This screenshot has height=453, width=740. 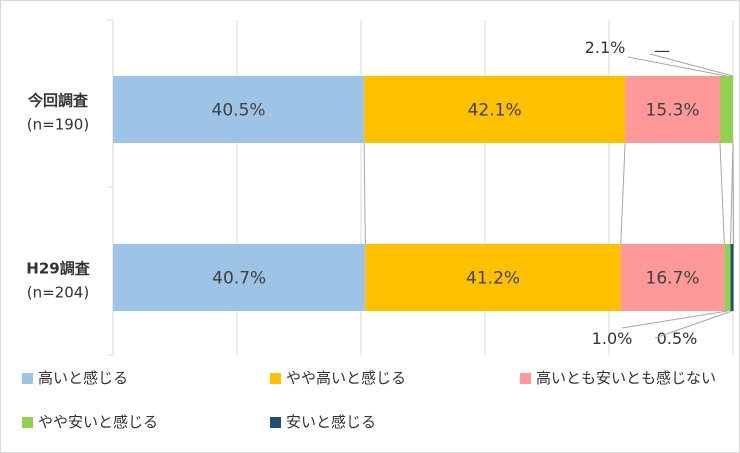 I want to click on bar-value-label: 42.1%, so click(x=495, y=111).